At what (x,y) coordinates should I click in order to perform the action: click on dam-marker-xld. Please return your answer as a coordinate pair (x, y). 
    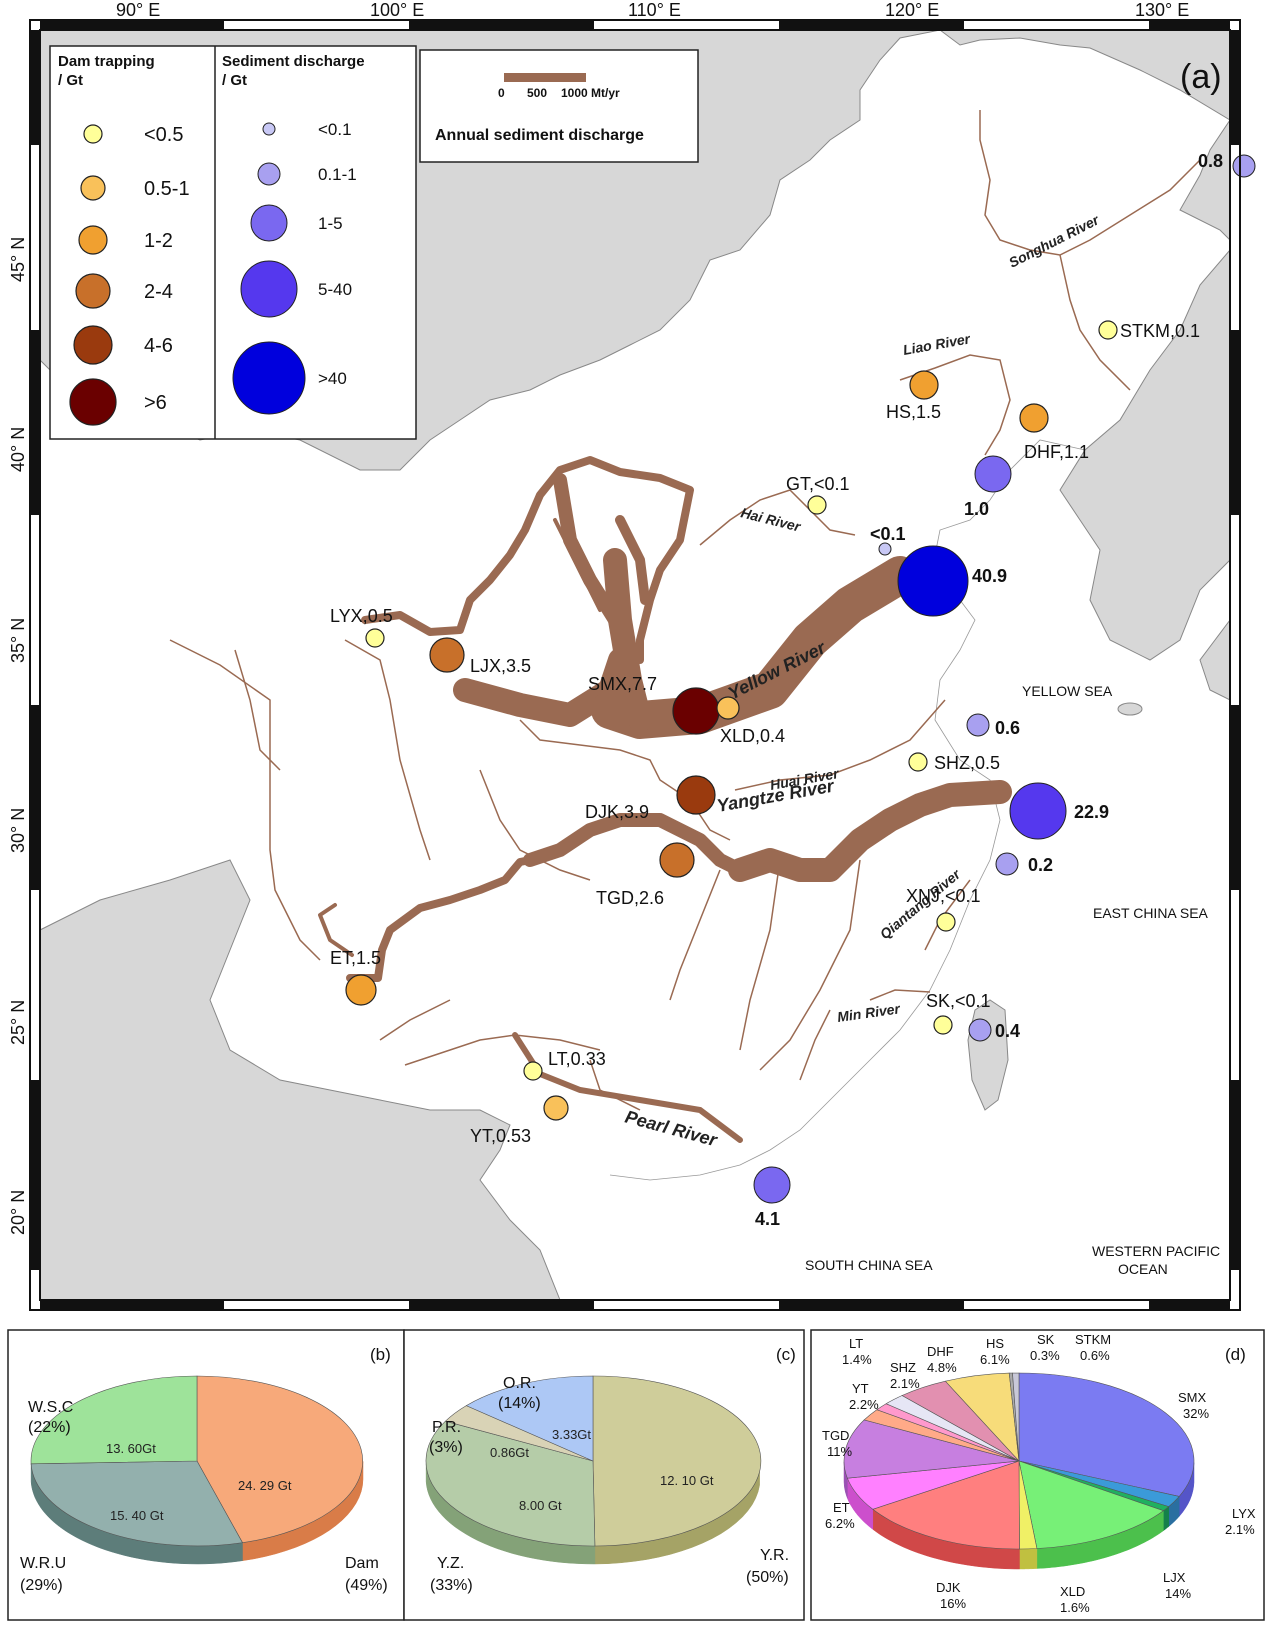
    Looking at the image, I should click on (728, 708).